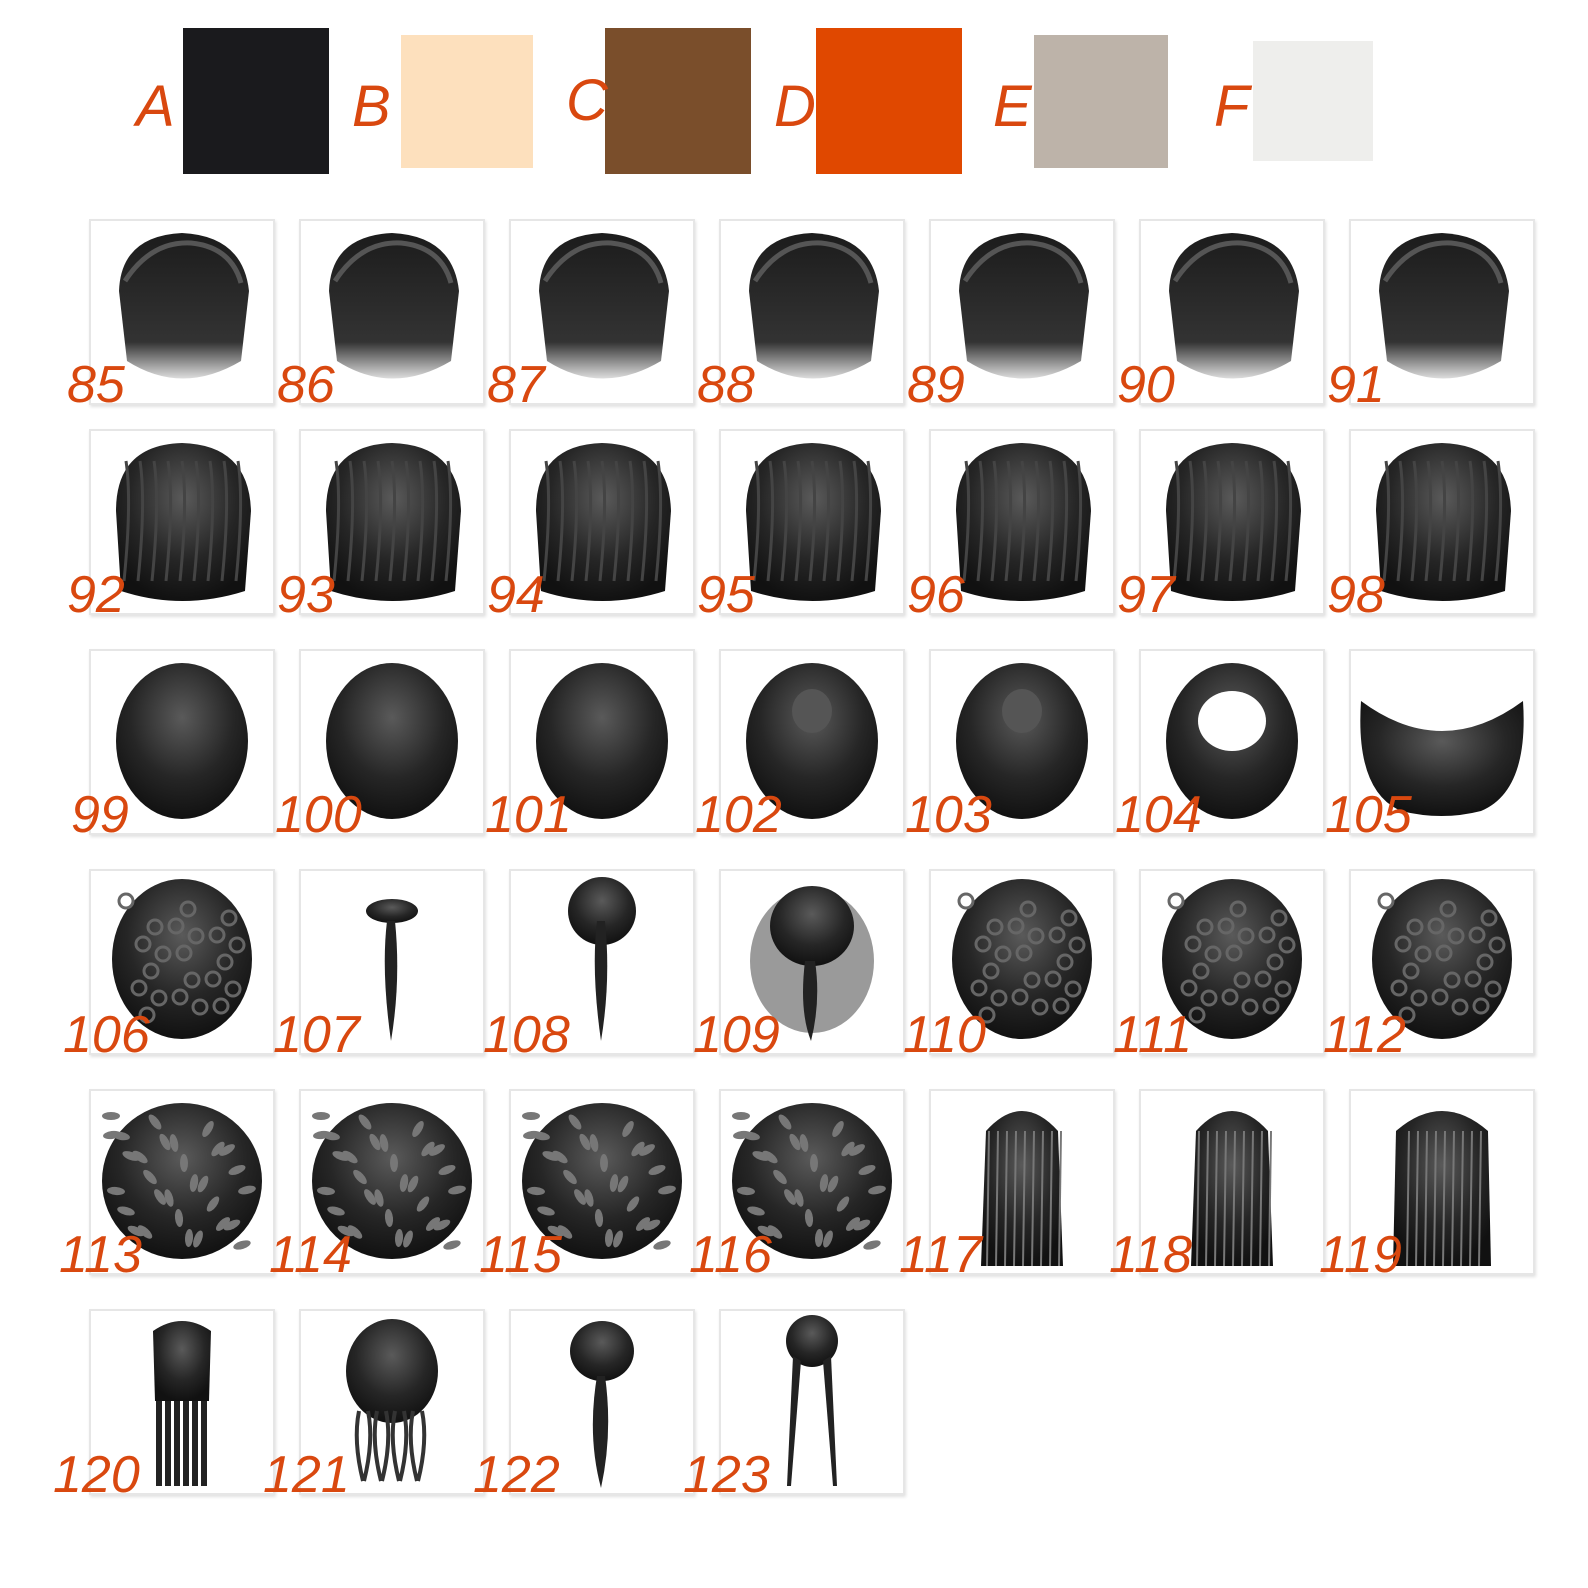 The width and height of the screenshot is (1588, 1588). I want to click on swatch-label-b: B, so click(371, 106).